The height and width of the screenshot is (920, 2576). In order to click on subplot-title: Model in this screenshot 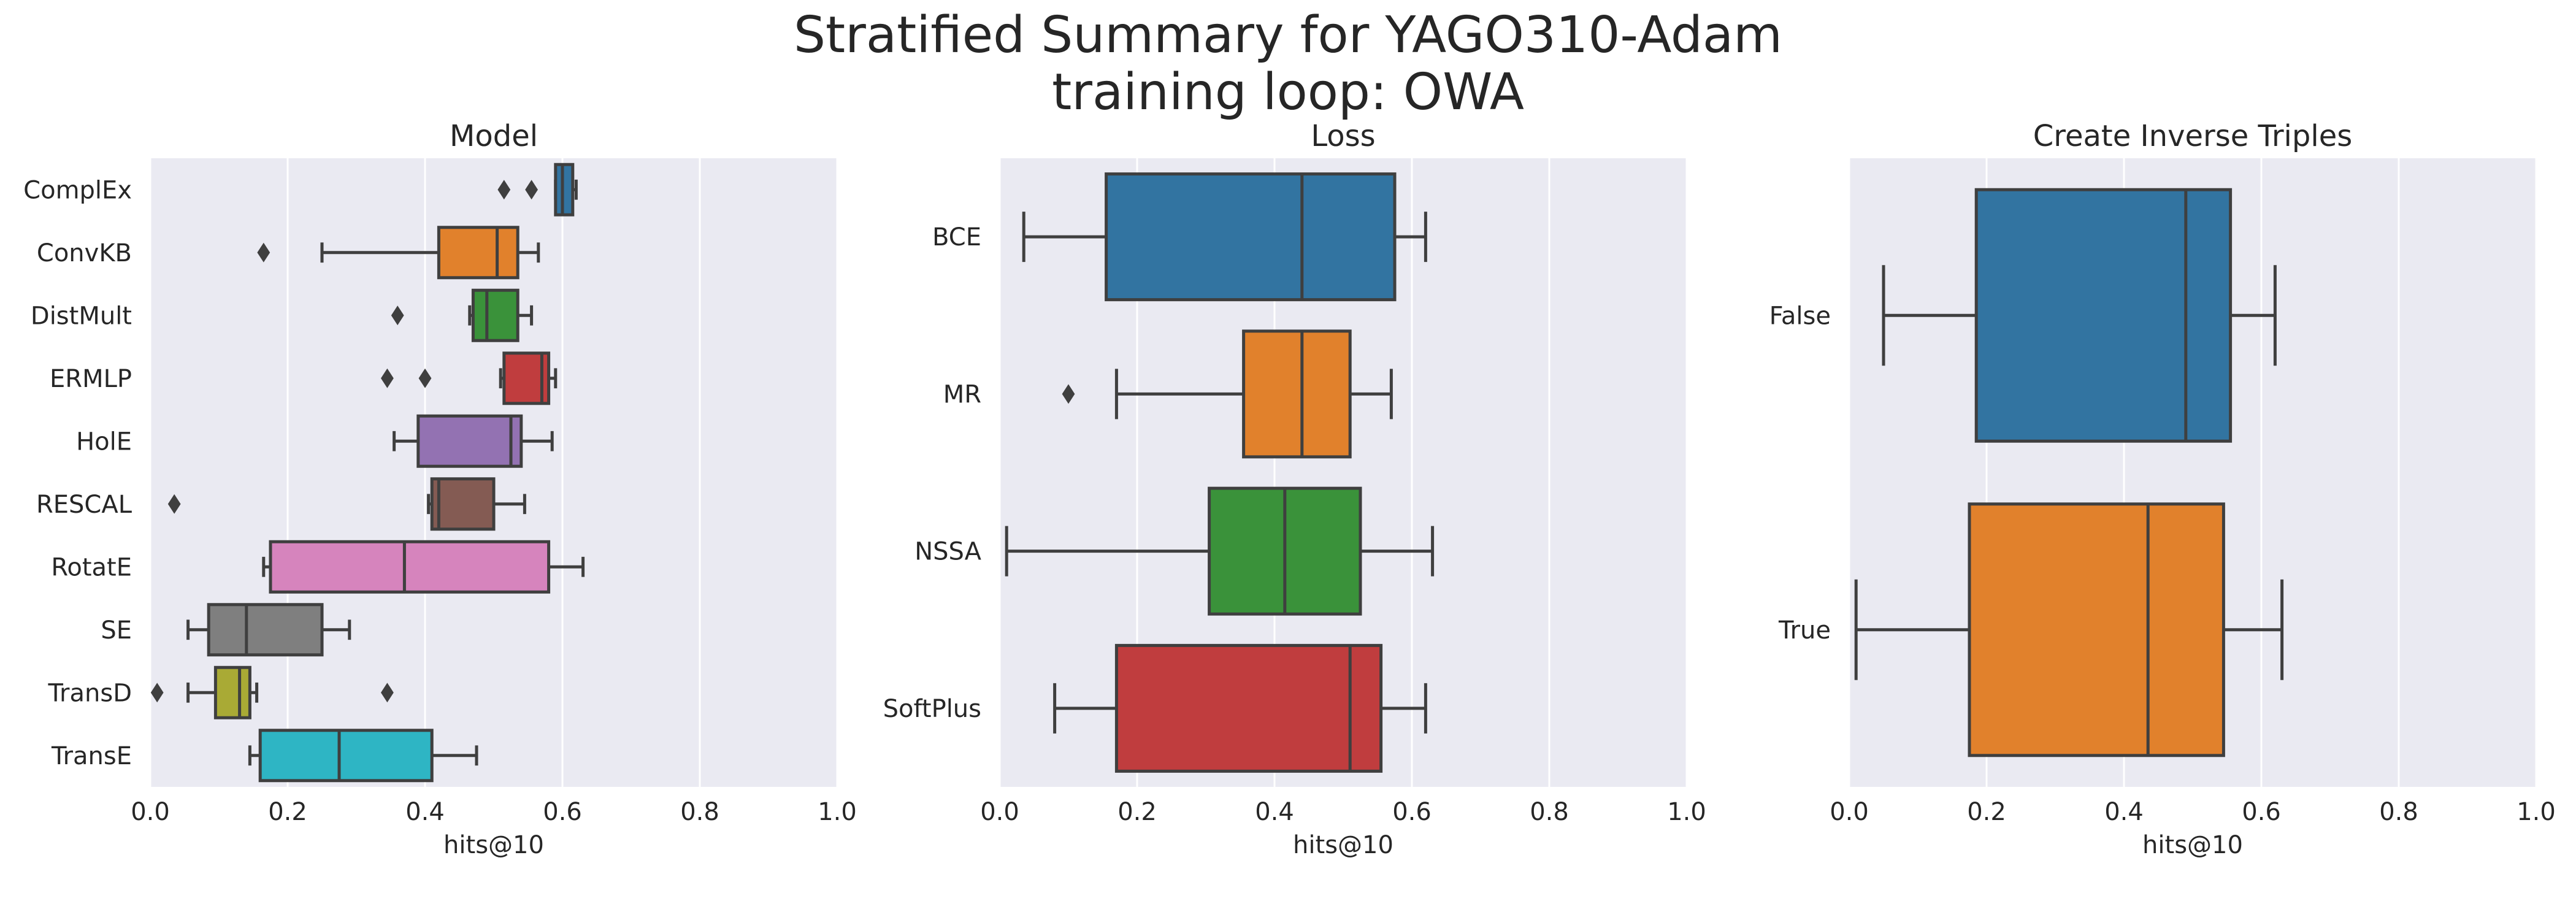, I will do `click(494, 136)`.